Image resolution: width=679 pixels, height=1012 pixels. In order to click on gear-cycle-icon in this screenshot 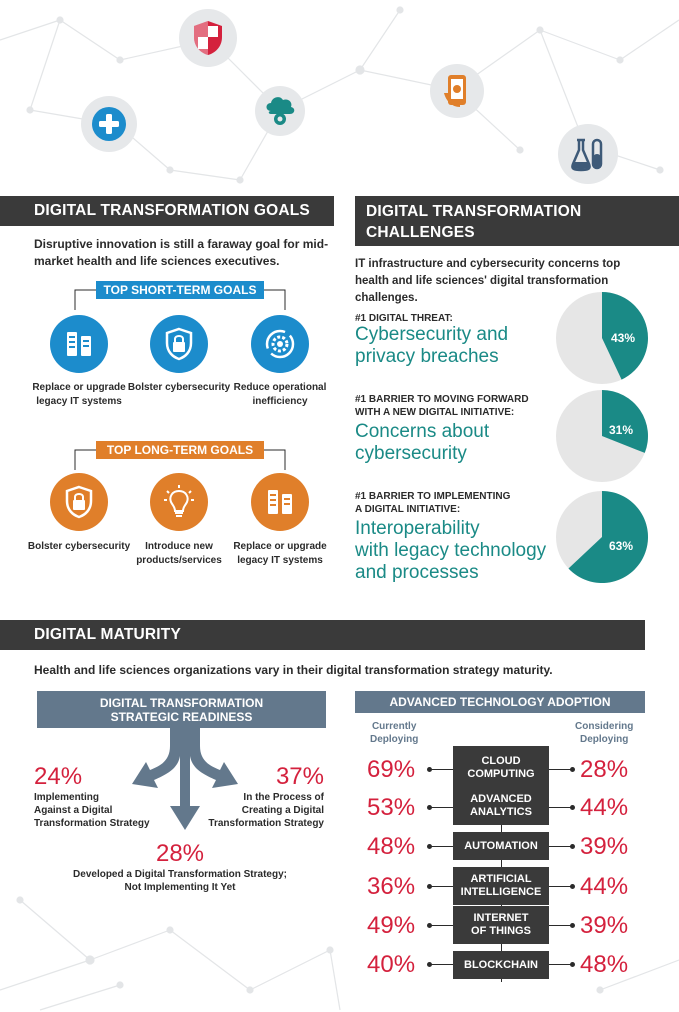, I will do `click(280, 344)`.